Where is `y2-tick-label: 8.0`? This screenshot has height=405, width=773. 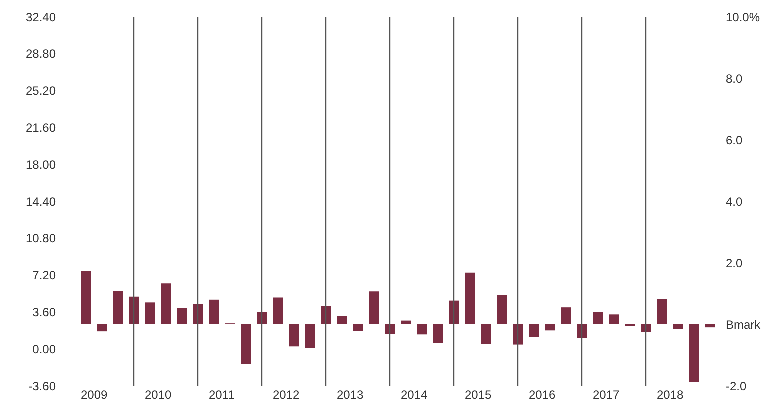
y2-tick-label: 8.0 is located at coordinates (735, 79).